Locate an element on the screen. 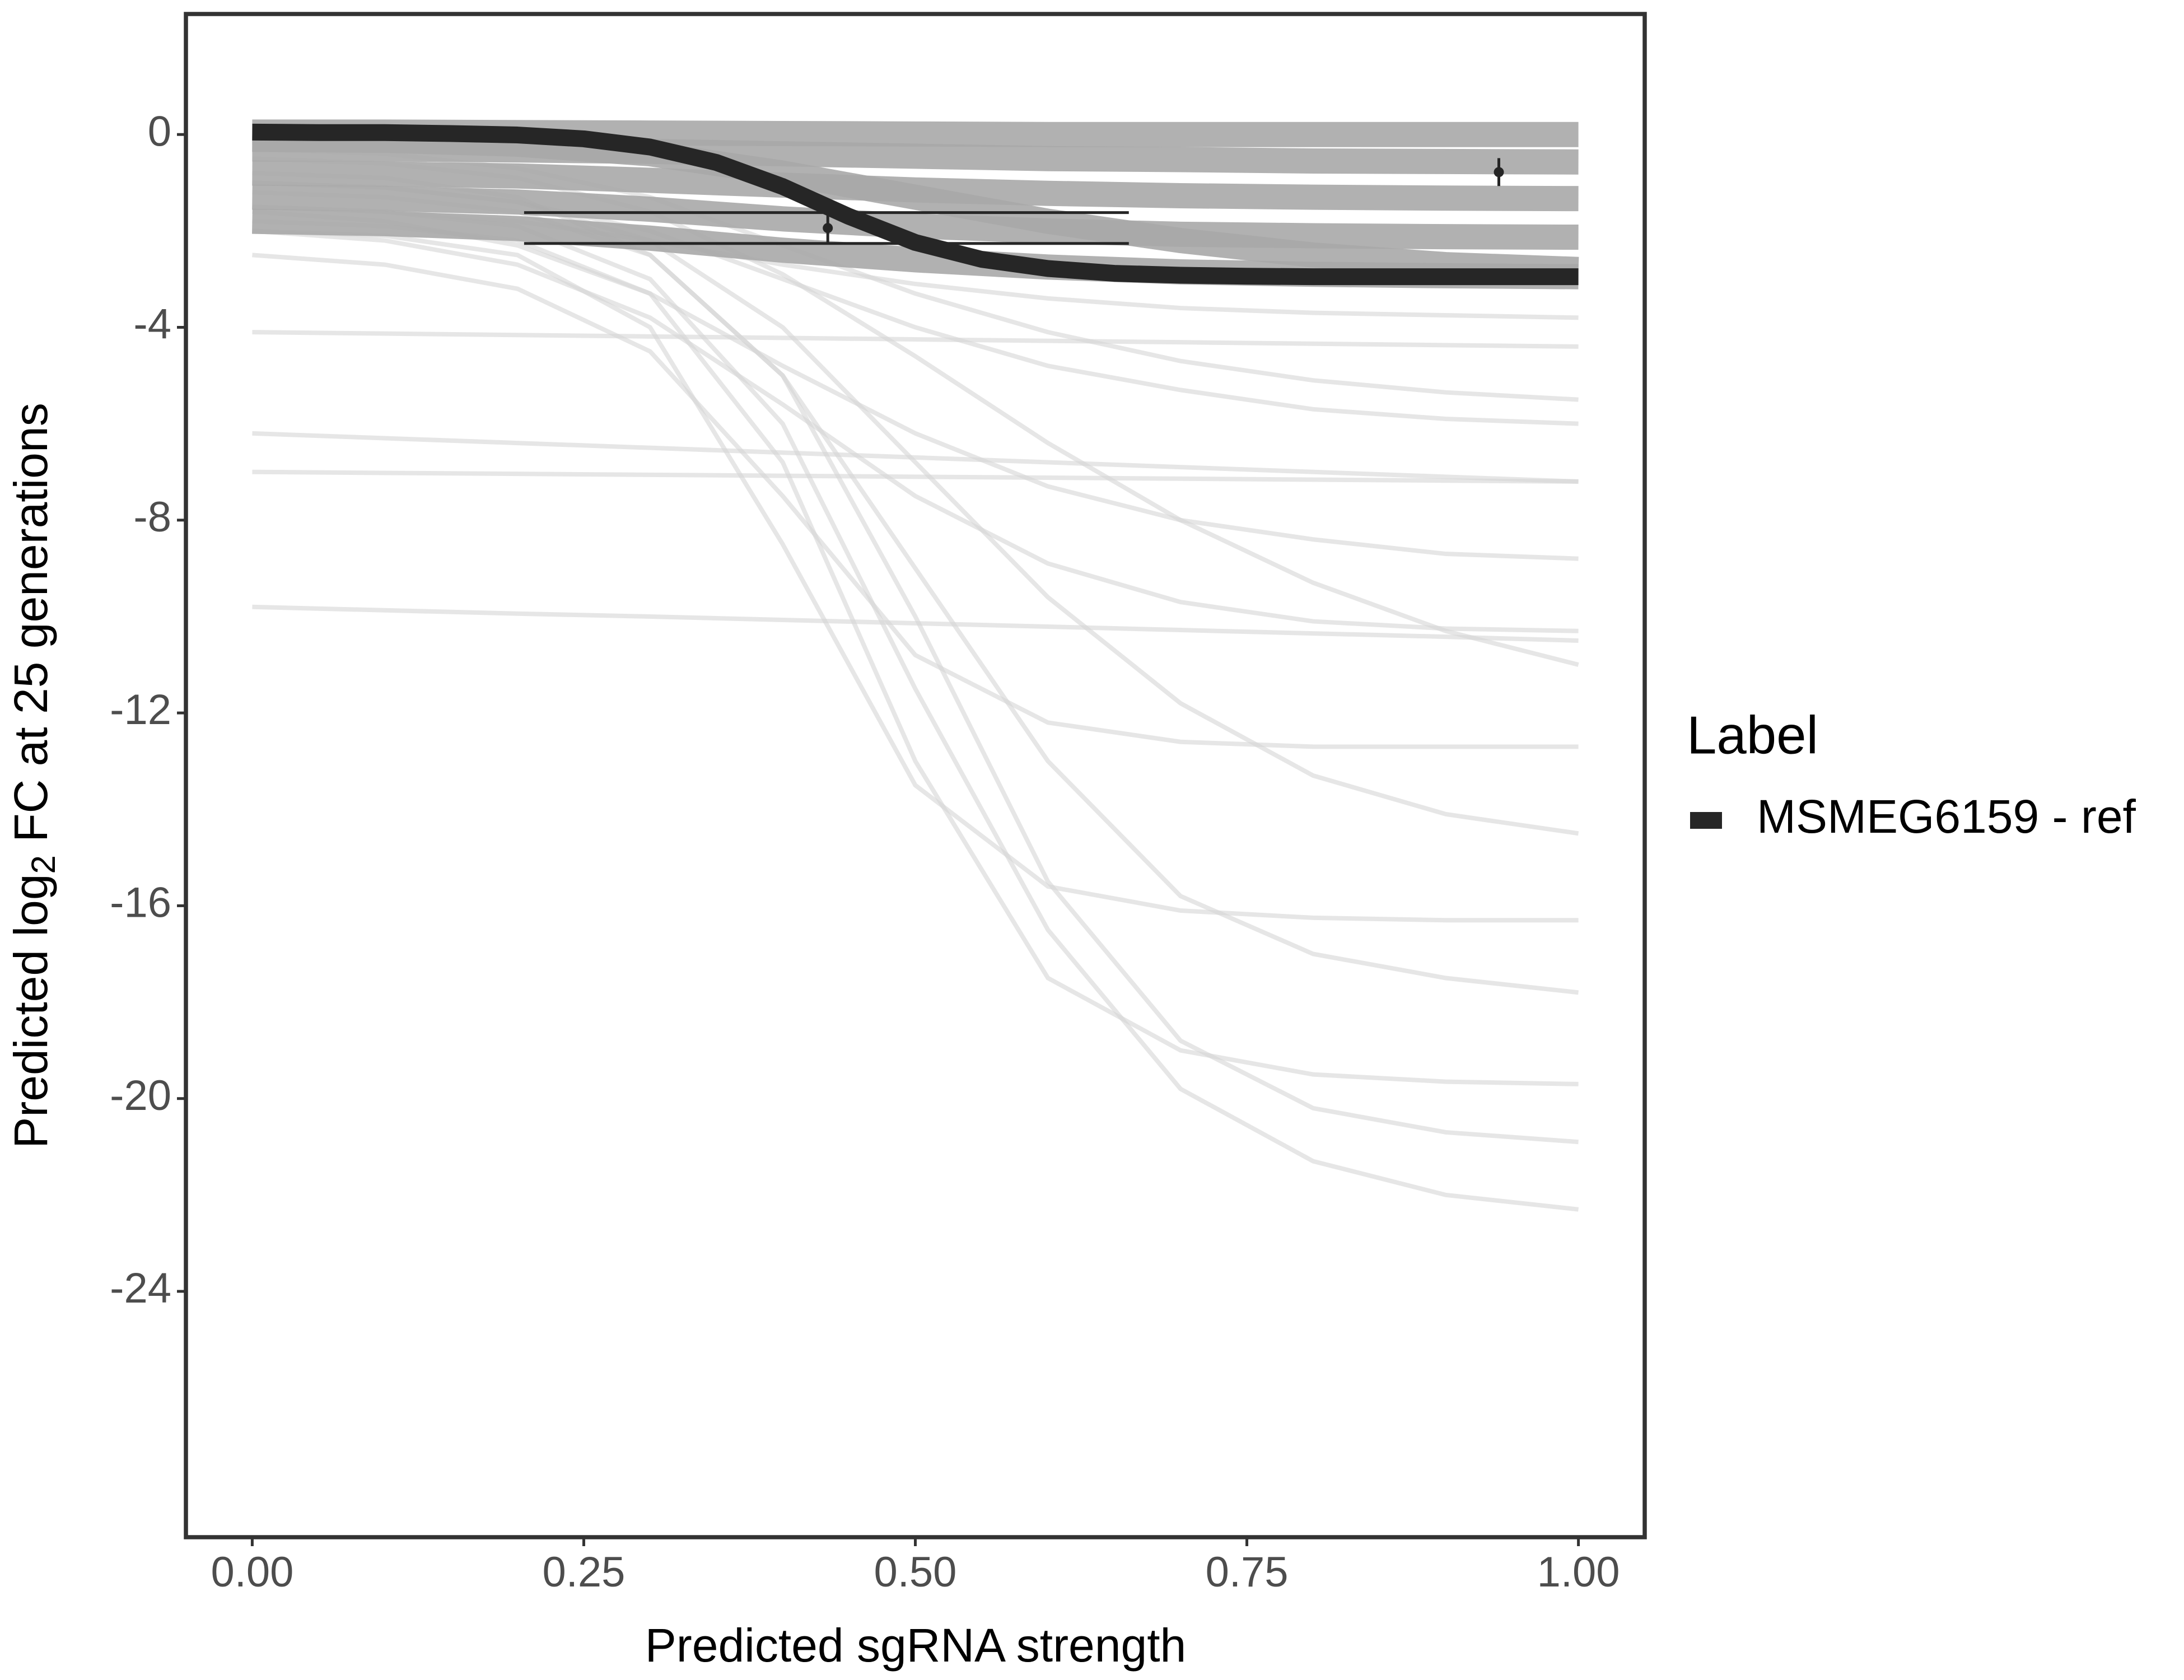 The height and width of the screenshot is (1680, 2184). y-axis-title-part: 2 is located at coordinates (44, 865).